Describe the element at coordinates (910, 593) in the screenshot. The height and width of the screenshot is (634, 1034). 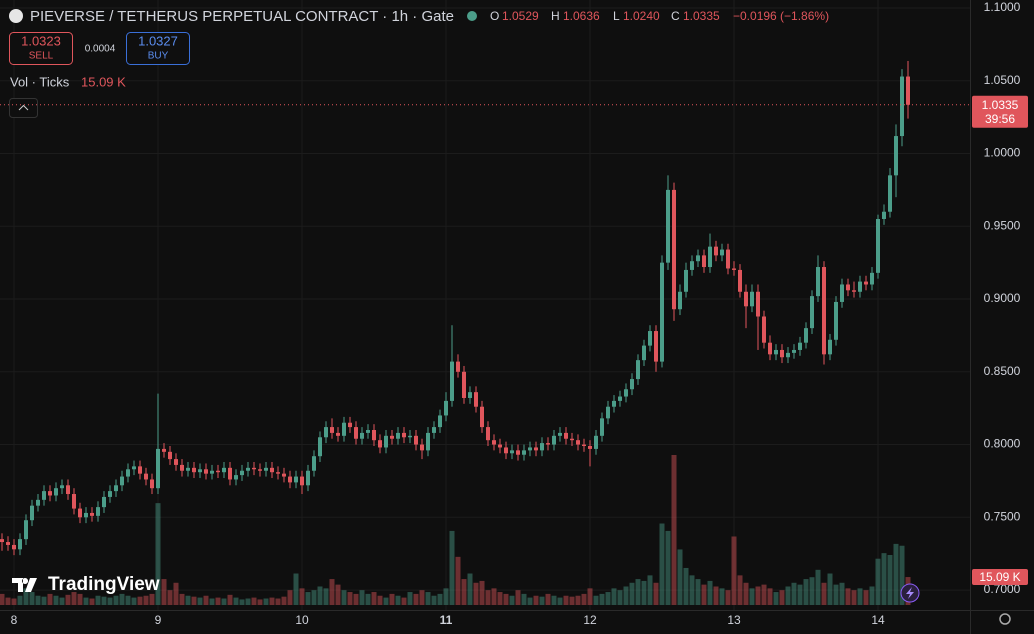
I see `lightning-icon` at that location.